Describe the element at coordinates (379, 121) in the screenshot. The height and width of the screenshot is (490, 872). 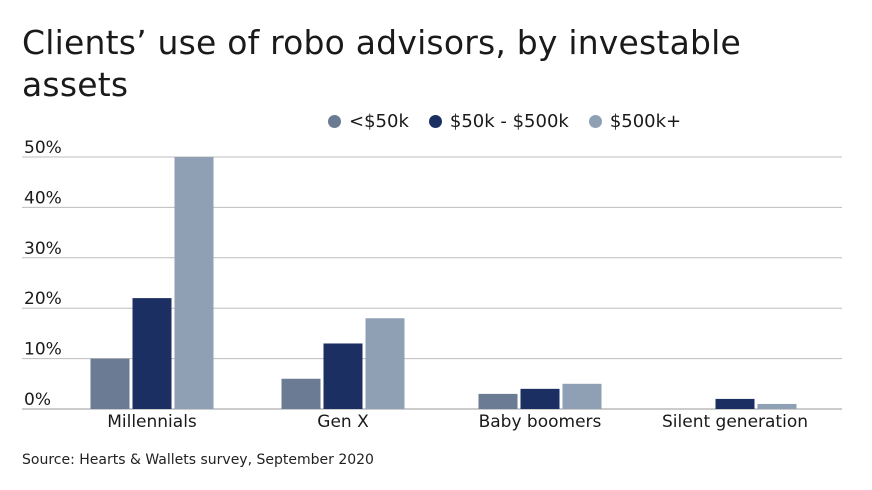
I see `legend-label-under-50k: <$50k` at that location.